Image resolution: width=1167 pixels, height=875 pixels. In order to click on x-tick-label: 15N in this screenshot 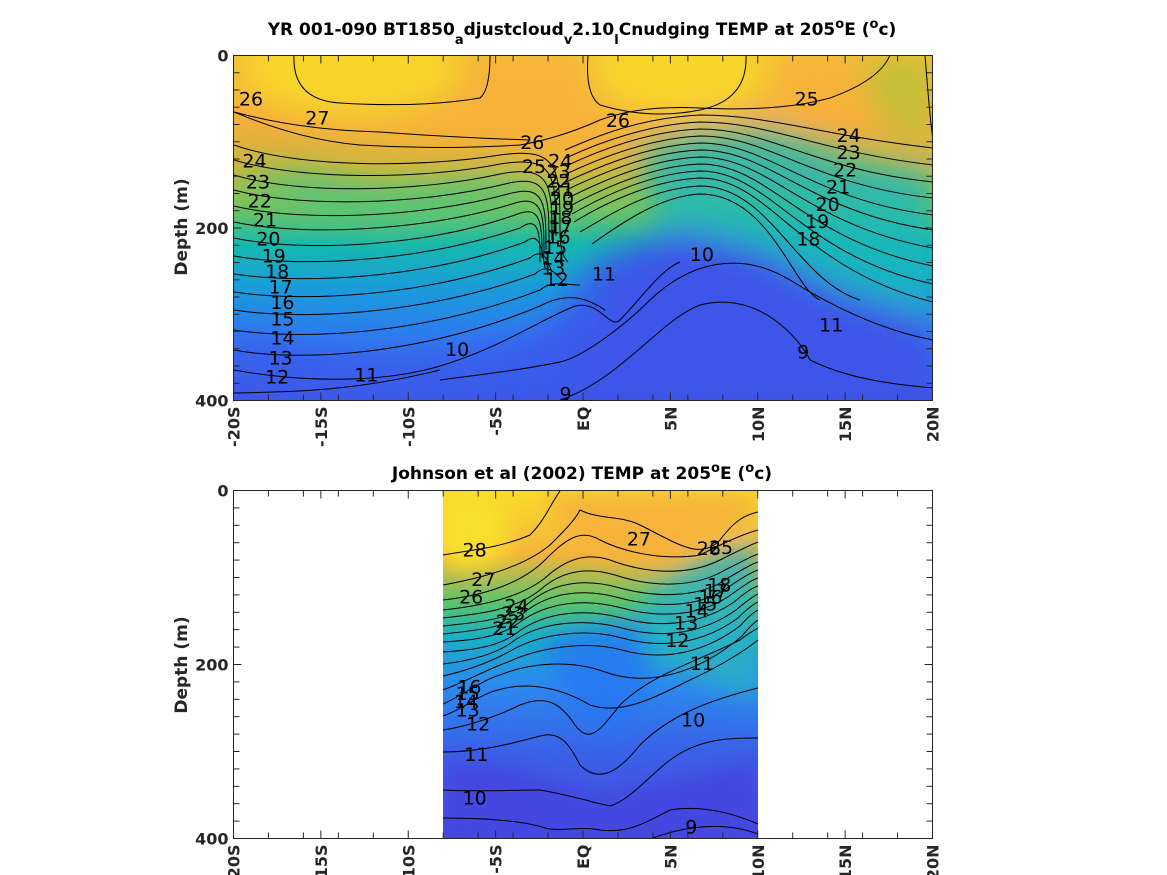, I will do `click(845, 425)`.